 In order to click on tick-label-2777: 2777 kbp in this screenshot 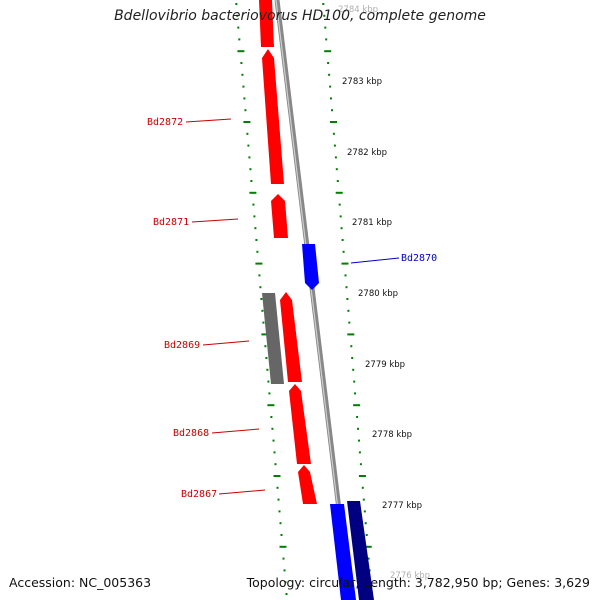, I will do `click(402, 506)`.